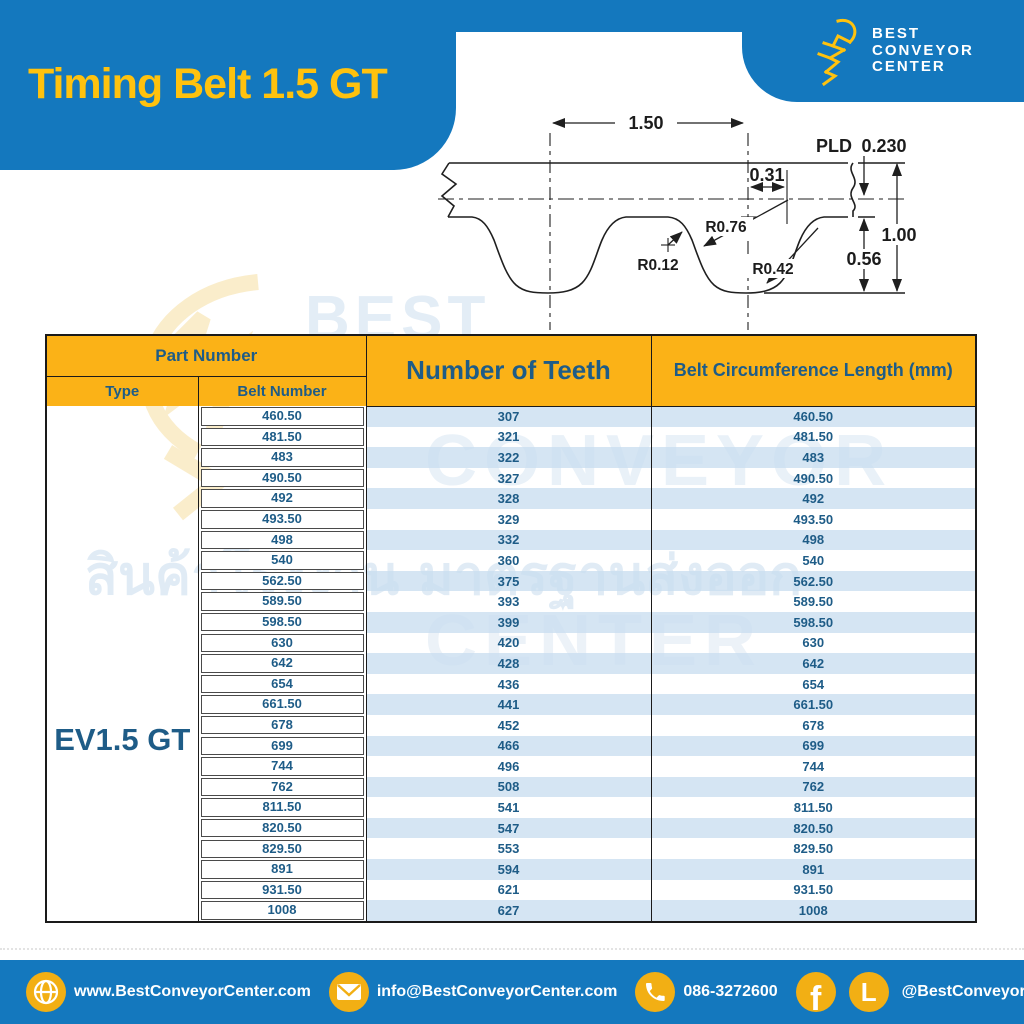 Image resolution: width=1024 pixels, height=1024 pixels. I want to click on teeth-count-cell: 441, so click(508, 704).